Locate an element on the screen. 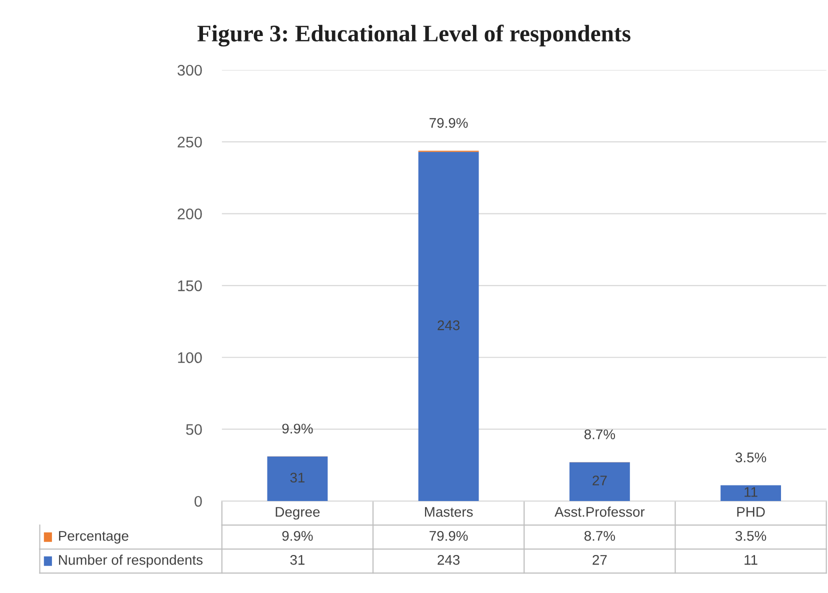 Image resolution: width=828 pixels, height=593 pixels. text: 31 is located at coordinates (297, 477).